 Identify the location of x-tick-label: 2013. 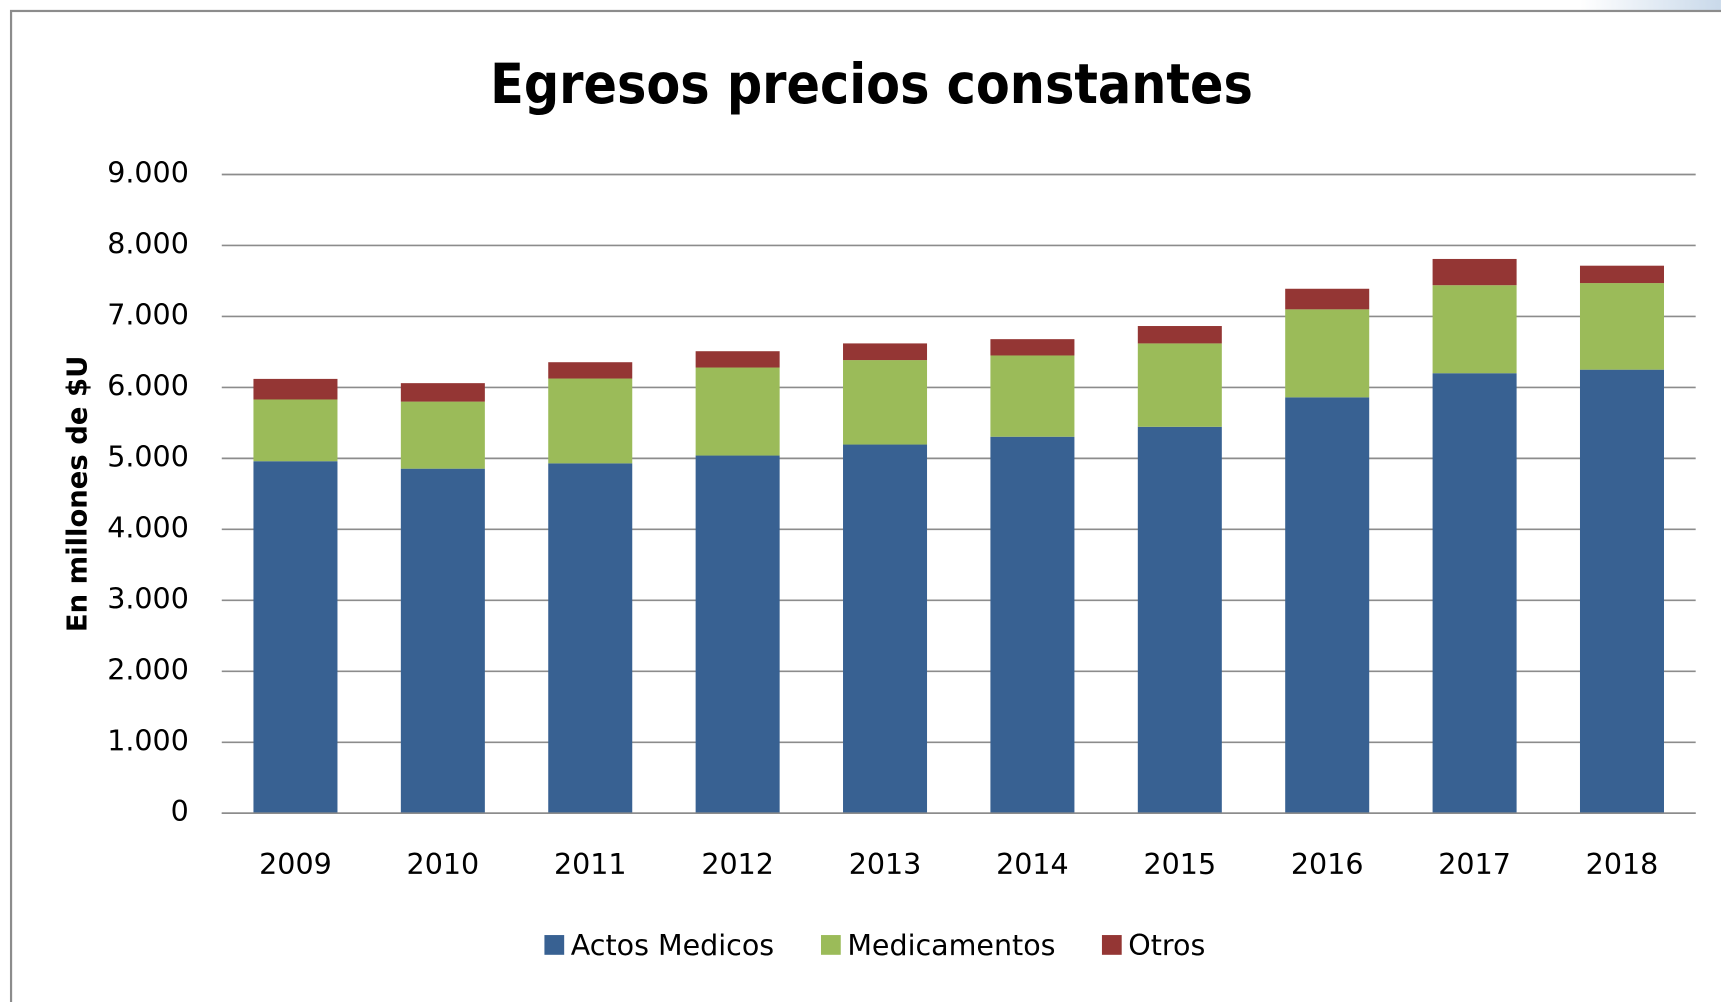
(885, 864).